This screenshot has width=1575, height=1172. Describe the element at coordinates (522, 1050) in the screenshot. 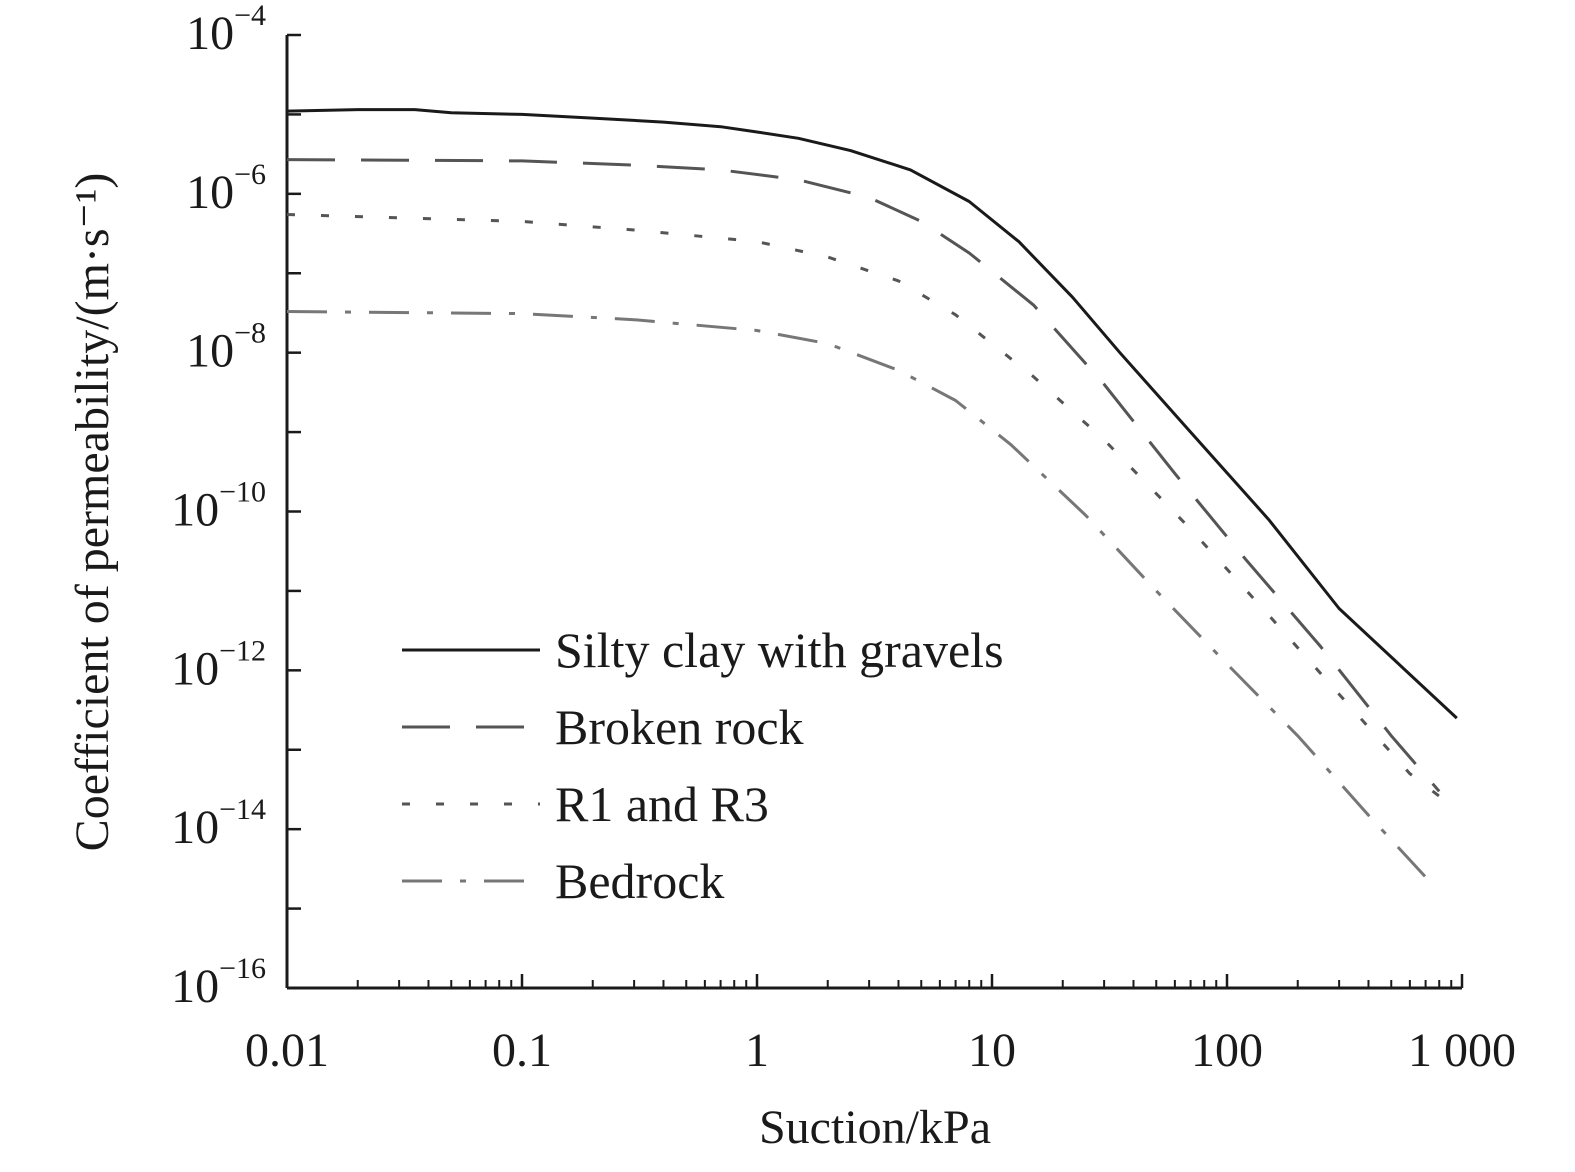

I see `x-tick-label: 0.1` at that location.